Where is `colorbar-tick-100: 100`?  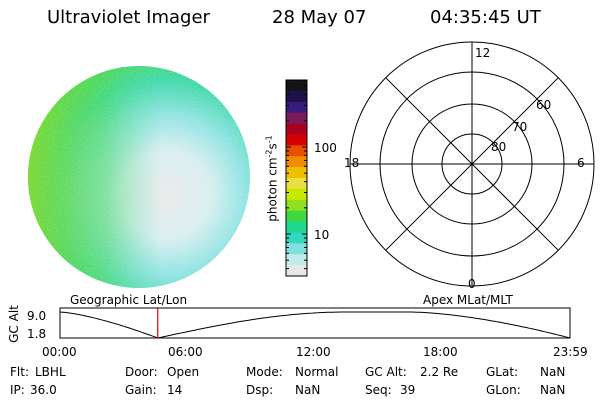
colorbar-tick-100: 100 is located at coordinates (325, 148).